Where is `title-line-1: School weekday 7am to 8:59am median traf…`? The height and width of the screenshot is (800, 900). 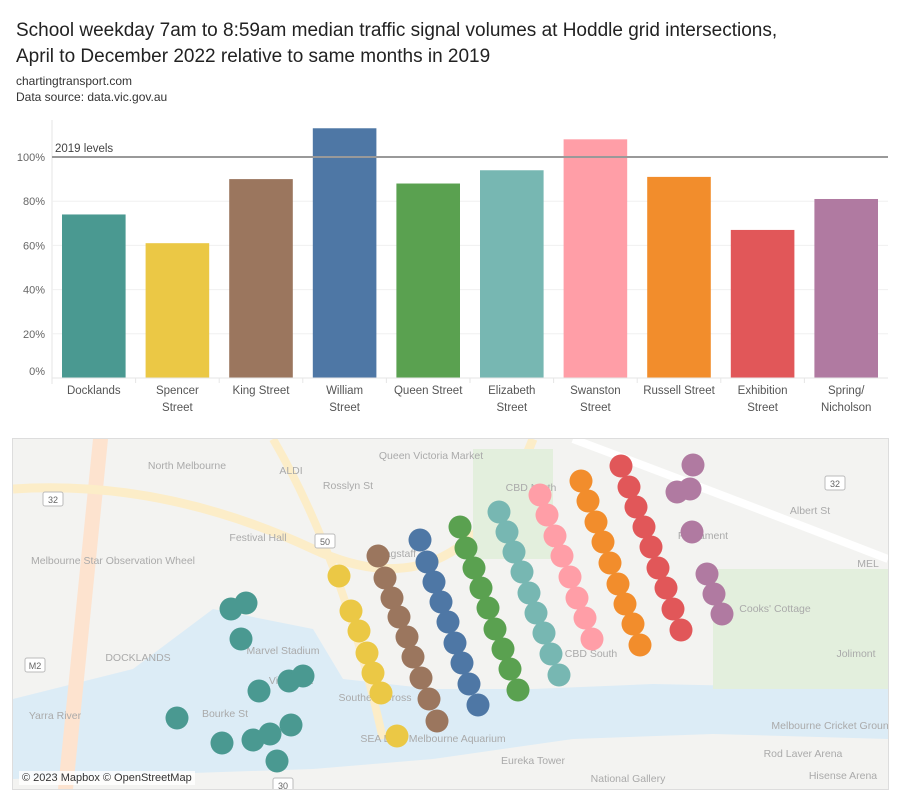 title-line-1: School weekday 7am to 8:59am median traf… is located at coordinates (397, 30).